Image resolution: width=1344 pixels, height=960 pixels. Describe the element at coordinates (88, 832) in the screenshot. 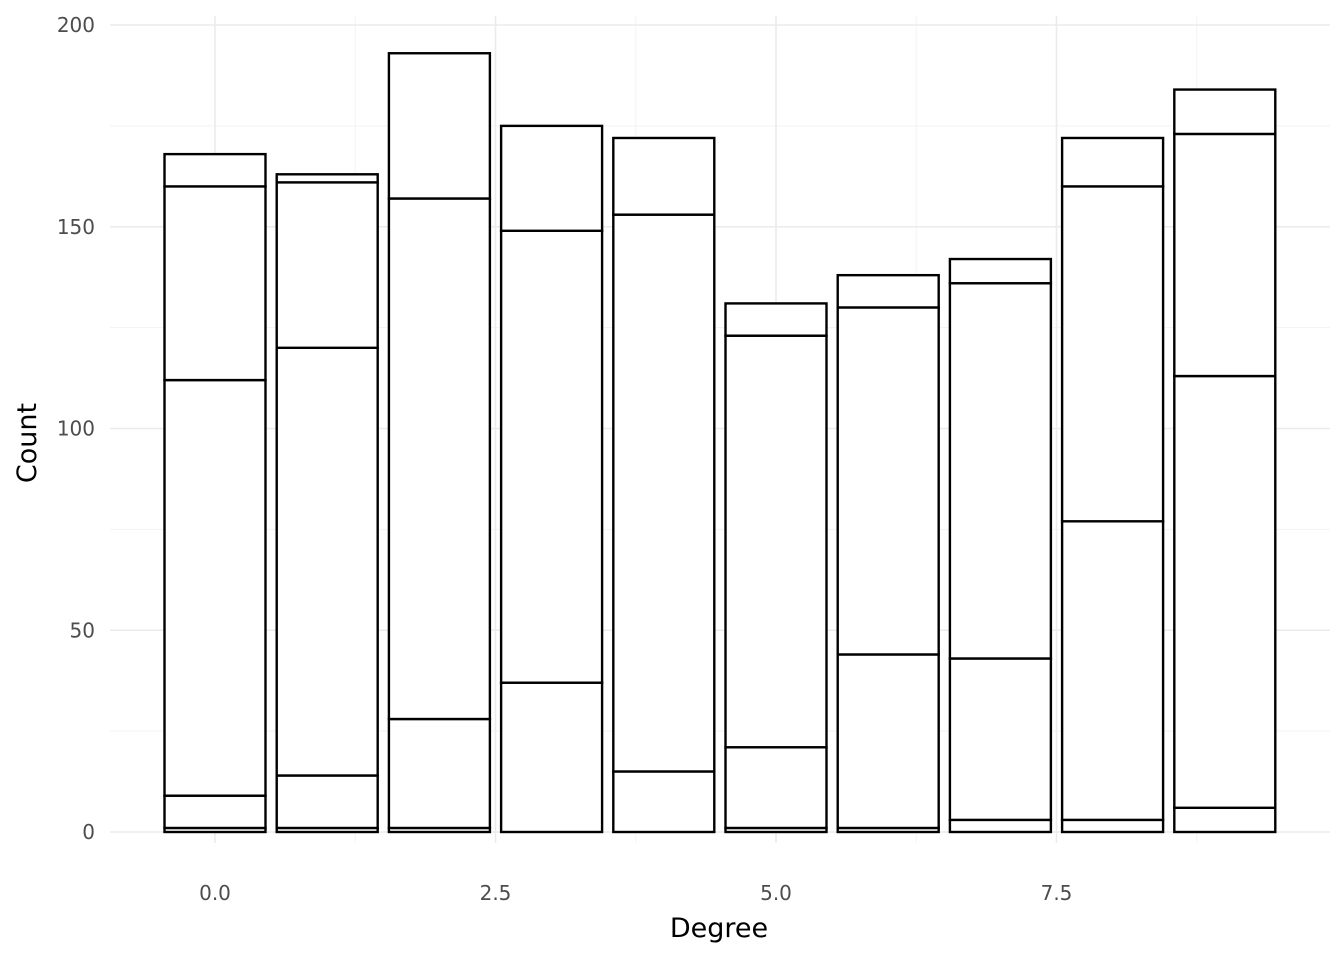

I see `y-tick-label: 0` at that location.